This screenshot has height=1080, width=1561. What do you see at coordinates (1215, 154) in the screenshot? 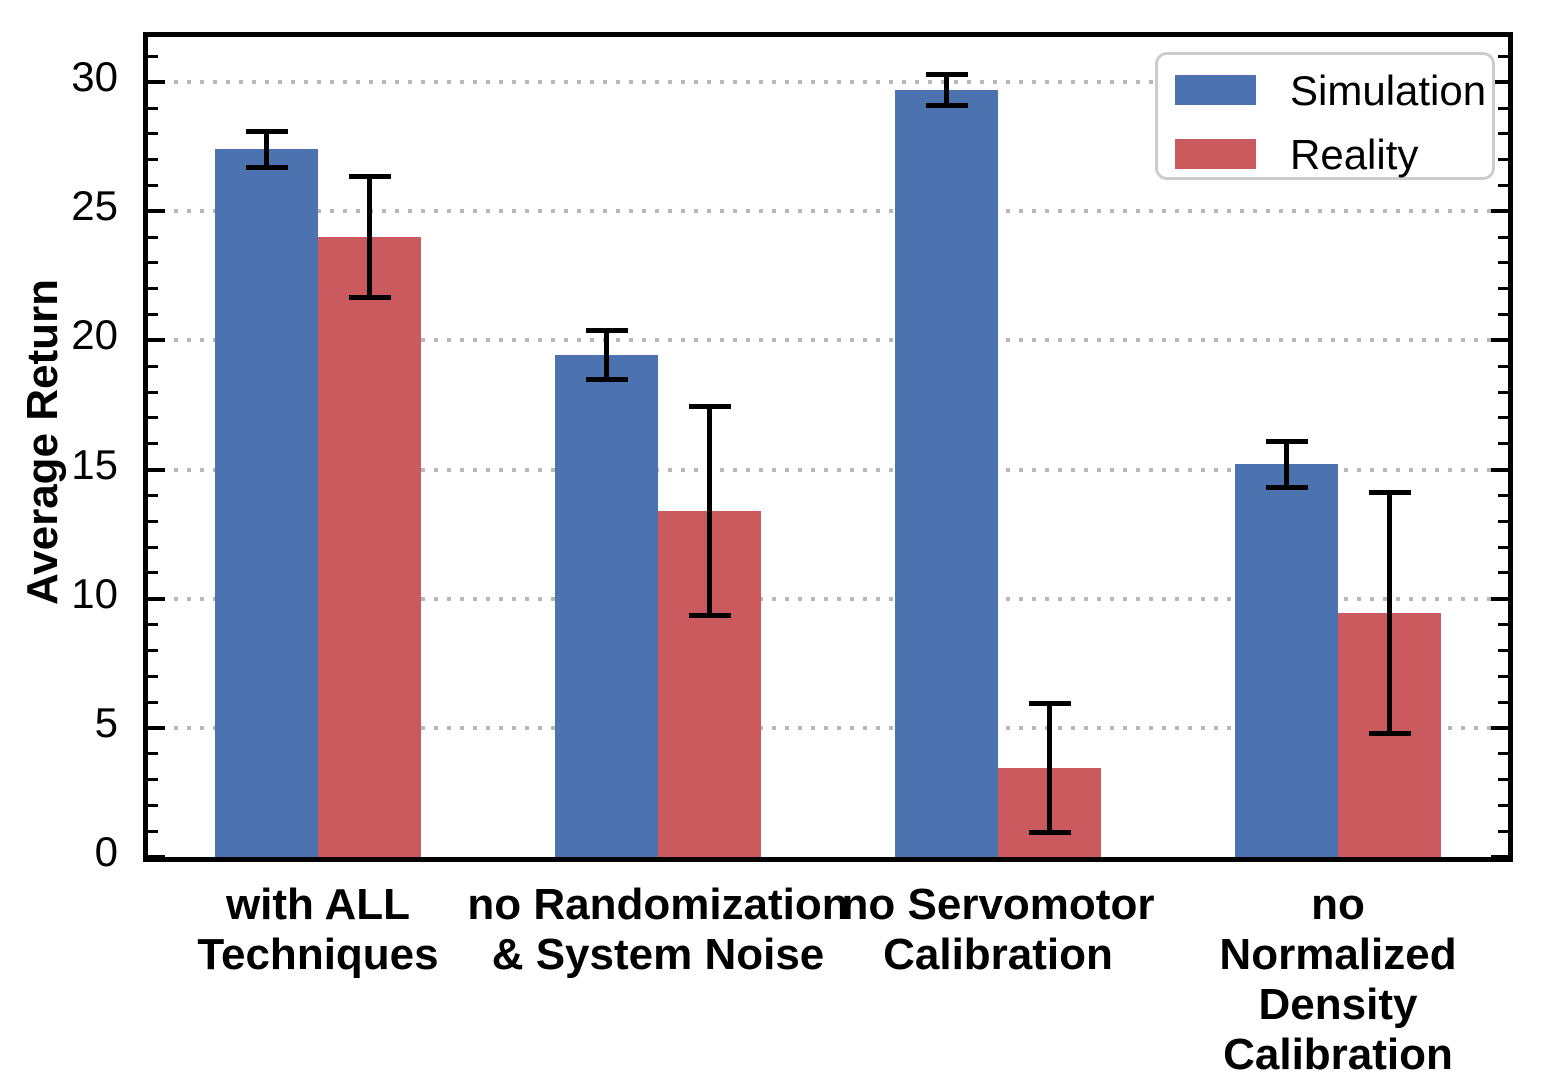
I see `legend-swatch-reality` at bounding box center [1215, 154].